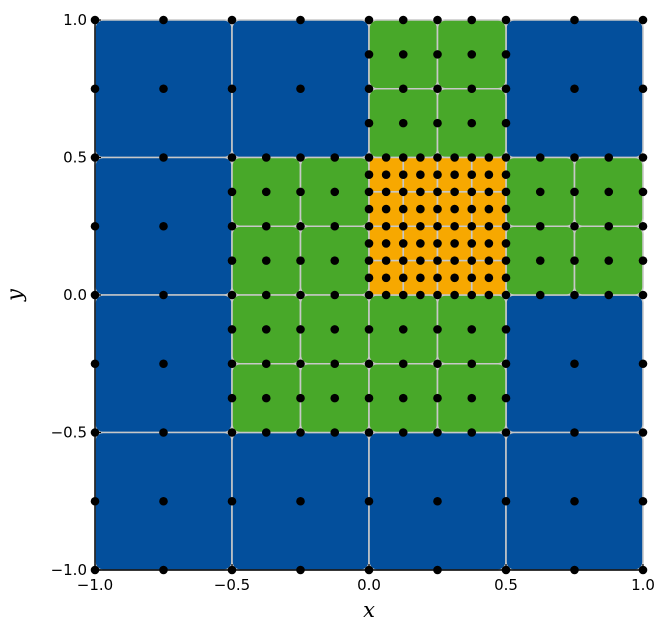 This screenshot has width=664, height=627. I want to click on x-tick-label: 0.0, so click(369, 585).